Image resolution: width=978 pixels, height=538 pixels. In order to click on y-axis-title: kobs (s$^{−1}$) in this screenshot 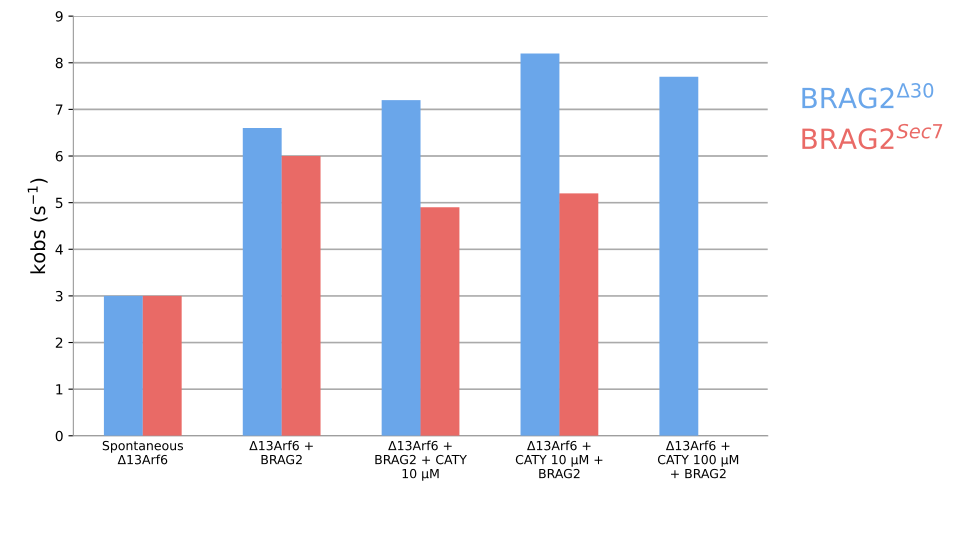, I will do `click(38, 226)`.